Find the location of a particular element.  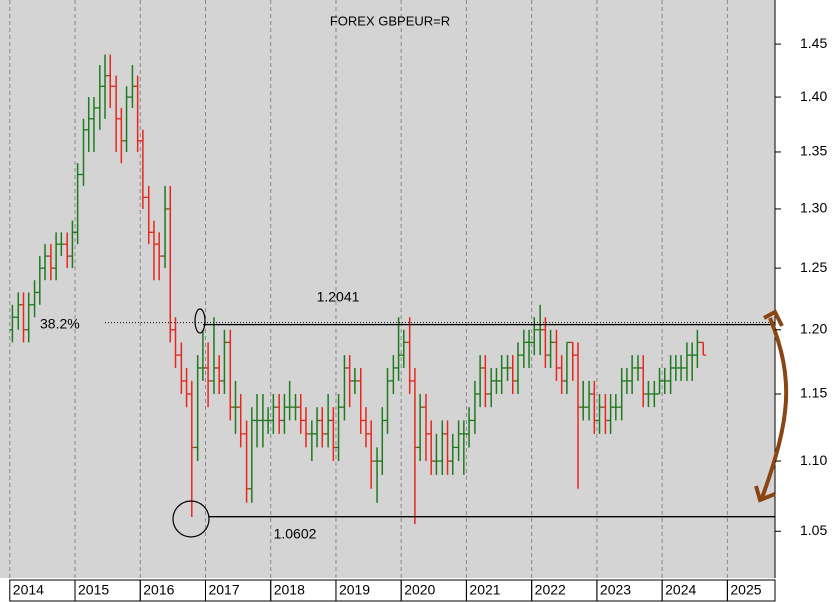

x-tick-label: 2021 is located at coordinates (484, 590).